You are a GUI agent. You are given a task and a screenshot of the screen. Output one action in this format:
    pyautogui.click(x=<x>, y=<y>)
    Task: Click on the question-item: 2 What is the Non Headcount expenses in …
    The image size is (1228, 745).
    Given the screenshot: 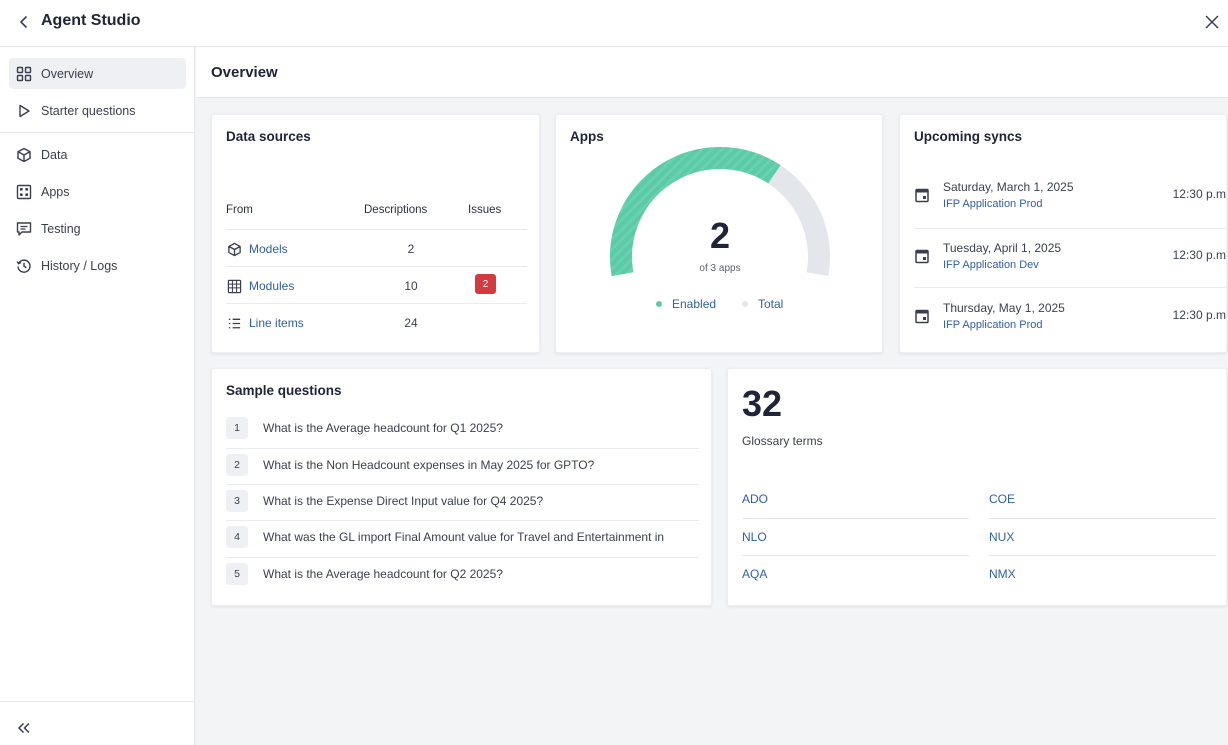 What is the action you would take?
    pyautogui.click(x=462, y=466)
    